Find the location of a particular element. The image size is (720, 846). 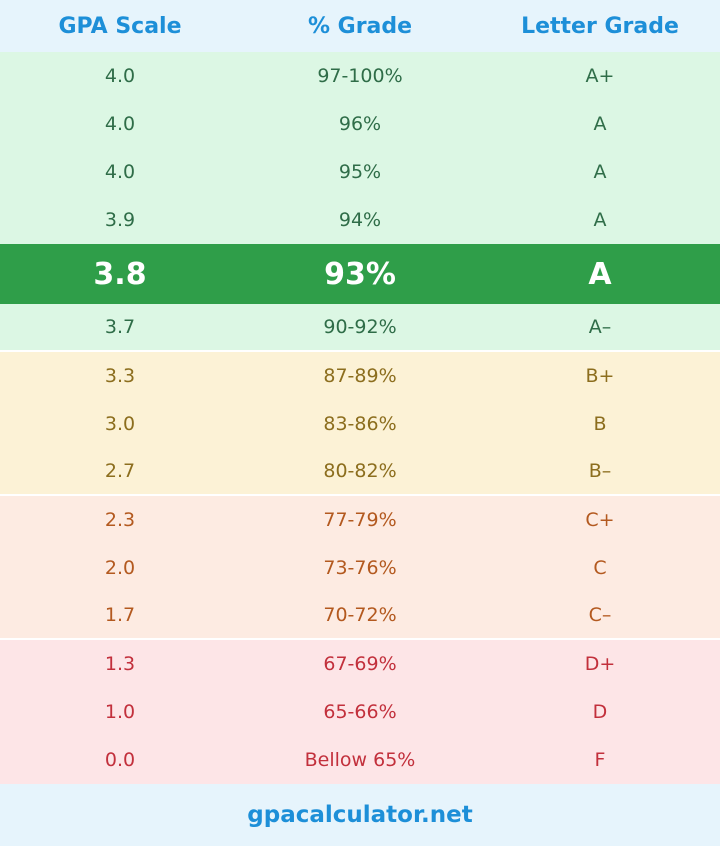

table-cell: 2.7 is located at coordinates (120, 471).